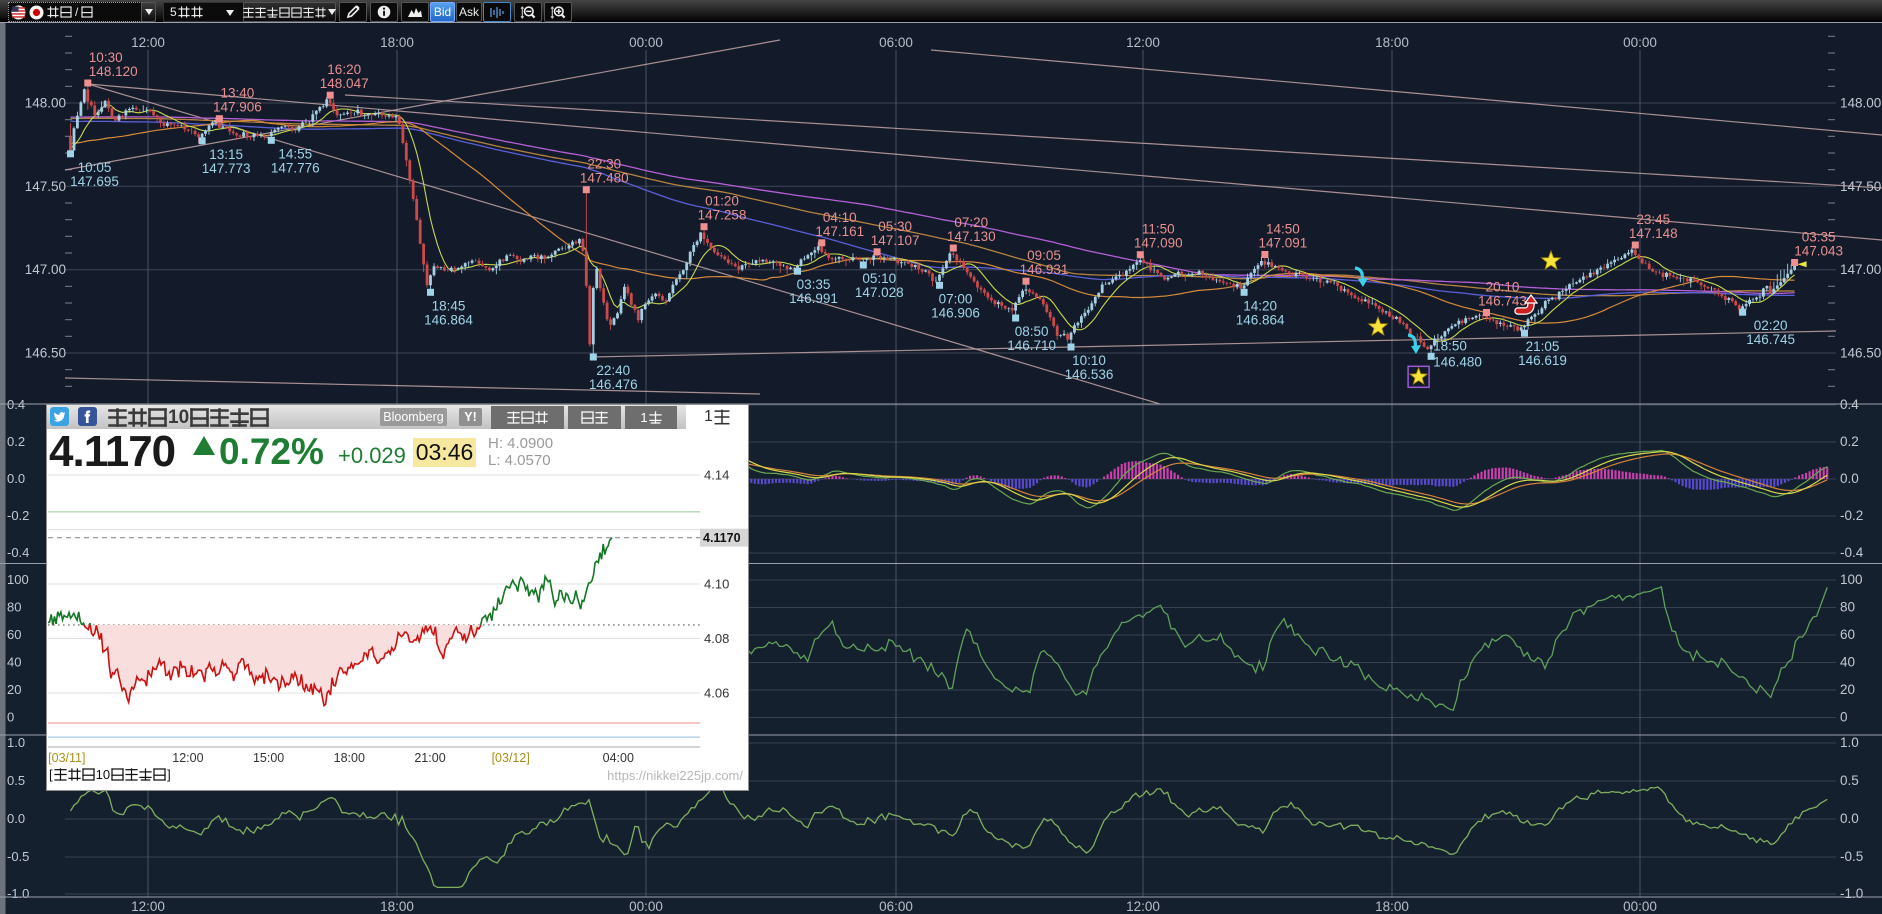 The width and height of the screenshot is (1882, 914). I want to click on svg-text: 4.1170, so click(722, 538).